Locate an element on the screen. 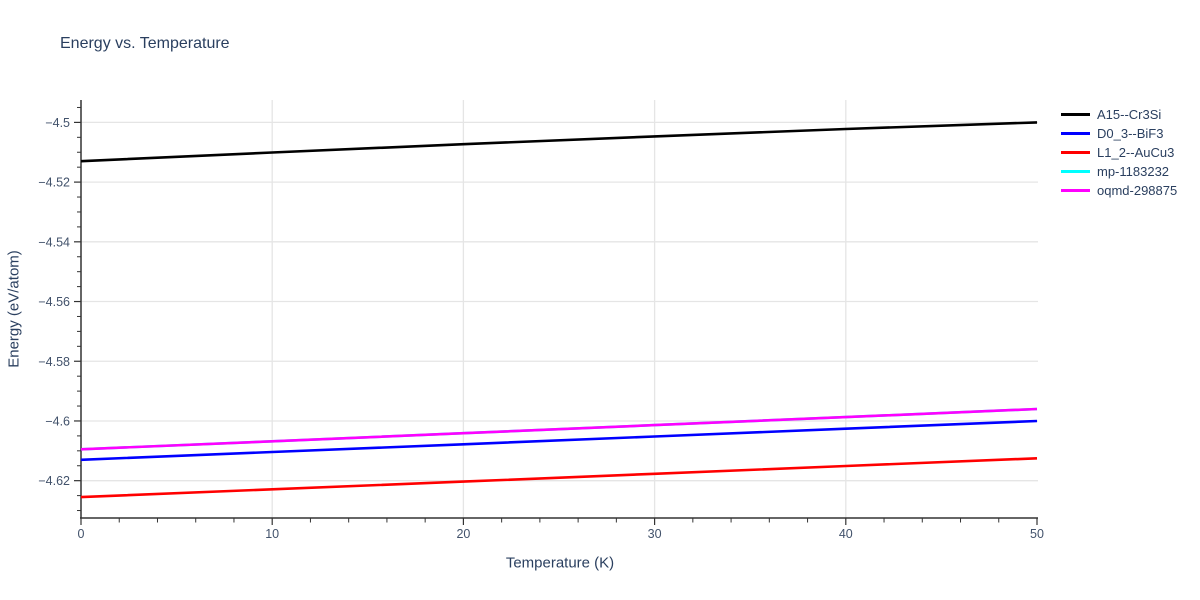 The height and width of the screenshot is (600, 1200). x-tick-label: 50 is located at coordinates (1037, 534).